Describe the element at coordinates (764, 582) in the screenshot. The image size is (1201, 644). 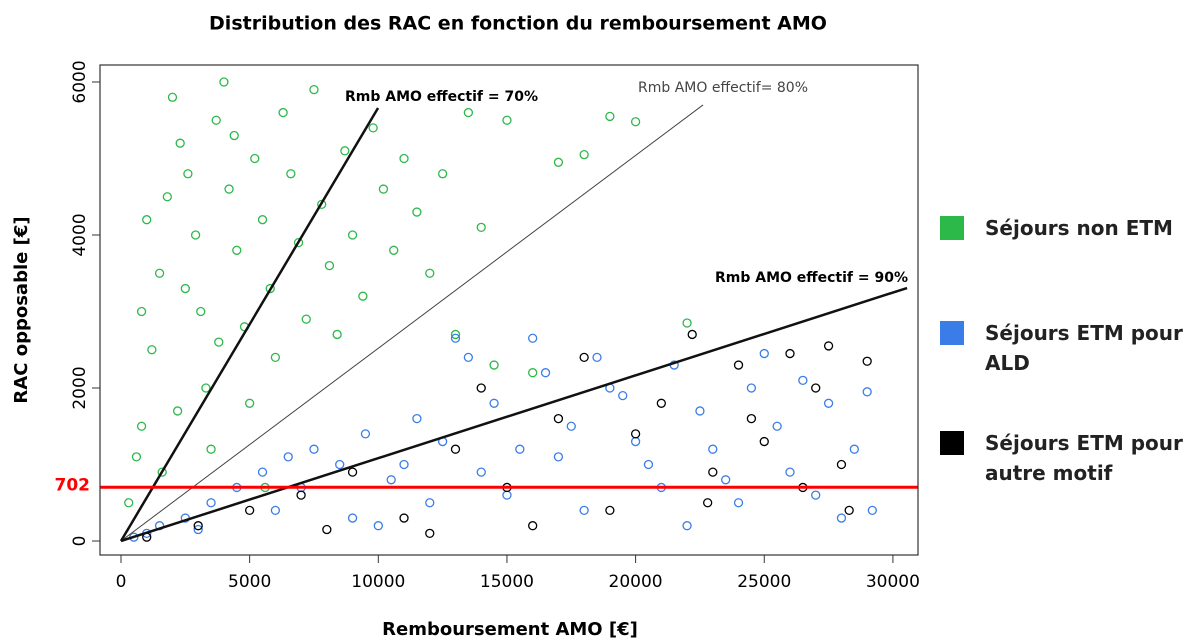
I see `x-tick-label: 25000` at that location.